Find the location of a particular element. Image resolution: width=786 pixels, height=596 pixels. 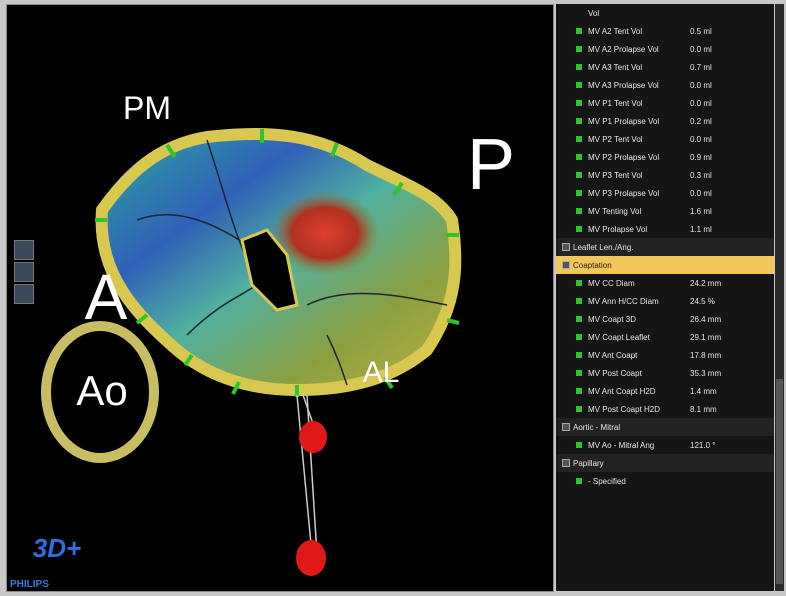

row-label: MV Coapt Leaflet is located at coordinates (619, 337).